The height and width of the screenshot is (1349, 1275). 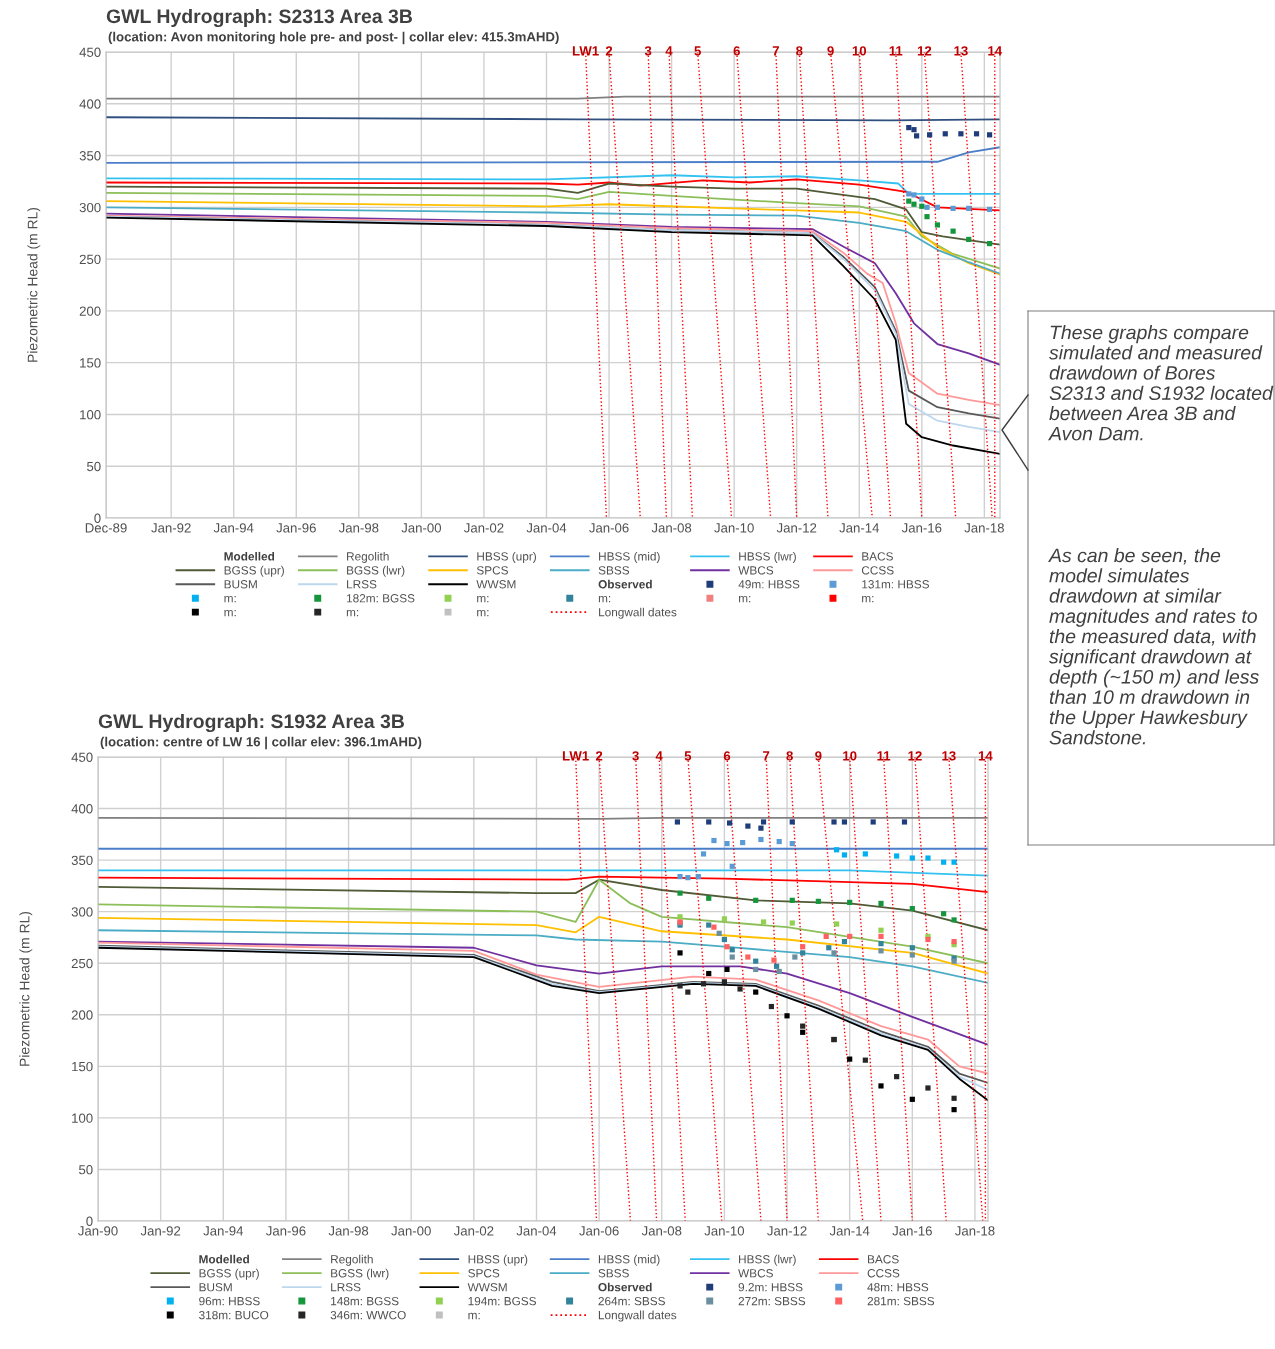 I want to click on legend-label: BGSS (upr), so click(x=229, y=1274).